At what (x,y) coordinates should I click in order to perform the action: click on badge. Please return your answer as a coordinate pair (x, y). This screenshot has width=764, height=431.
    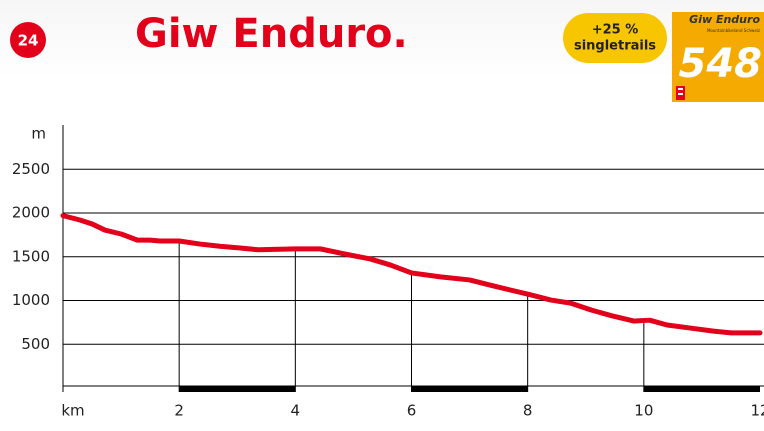
    Looking at the image, I should click on (28, 40).